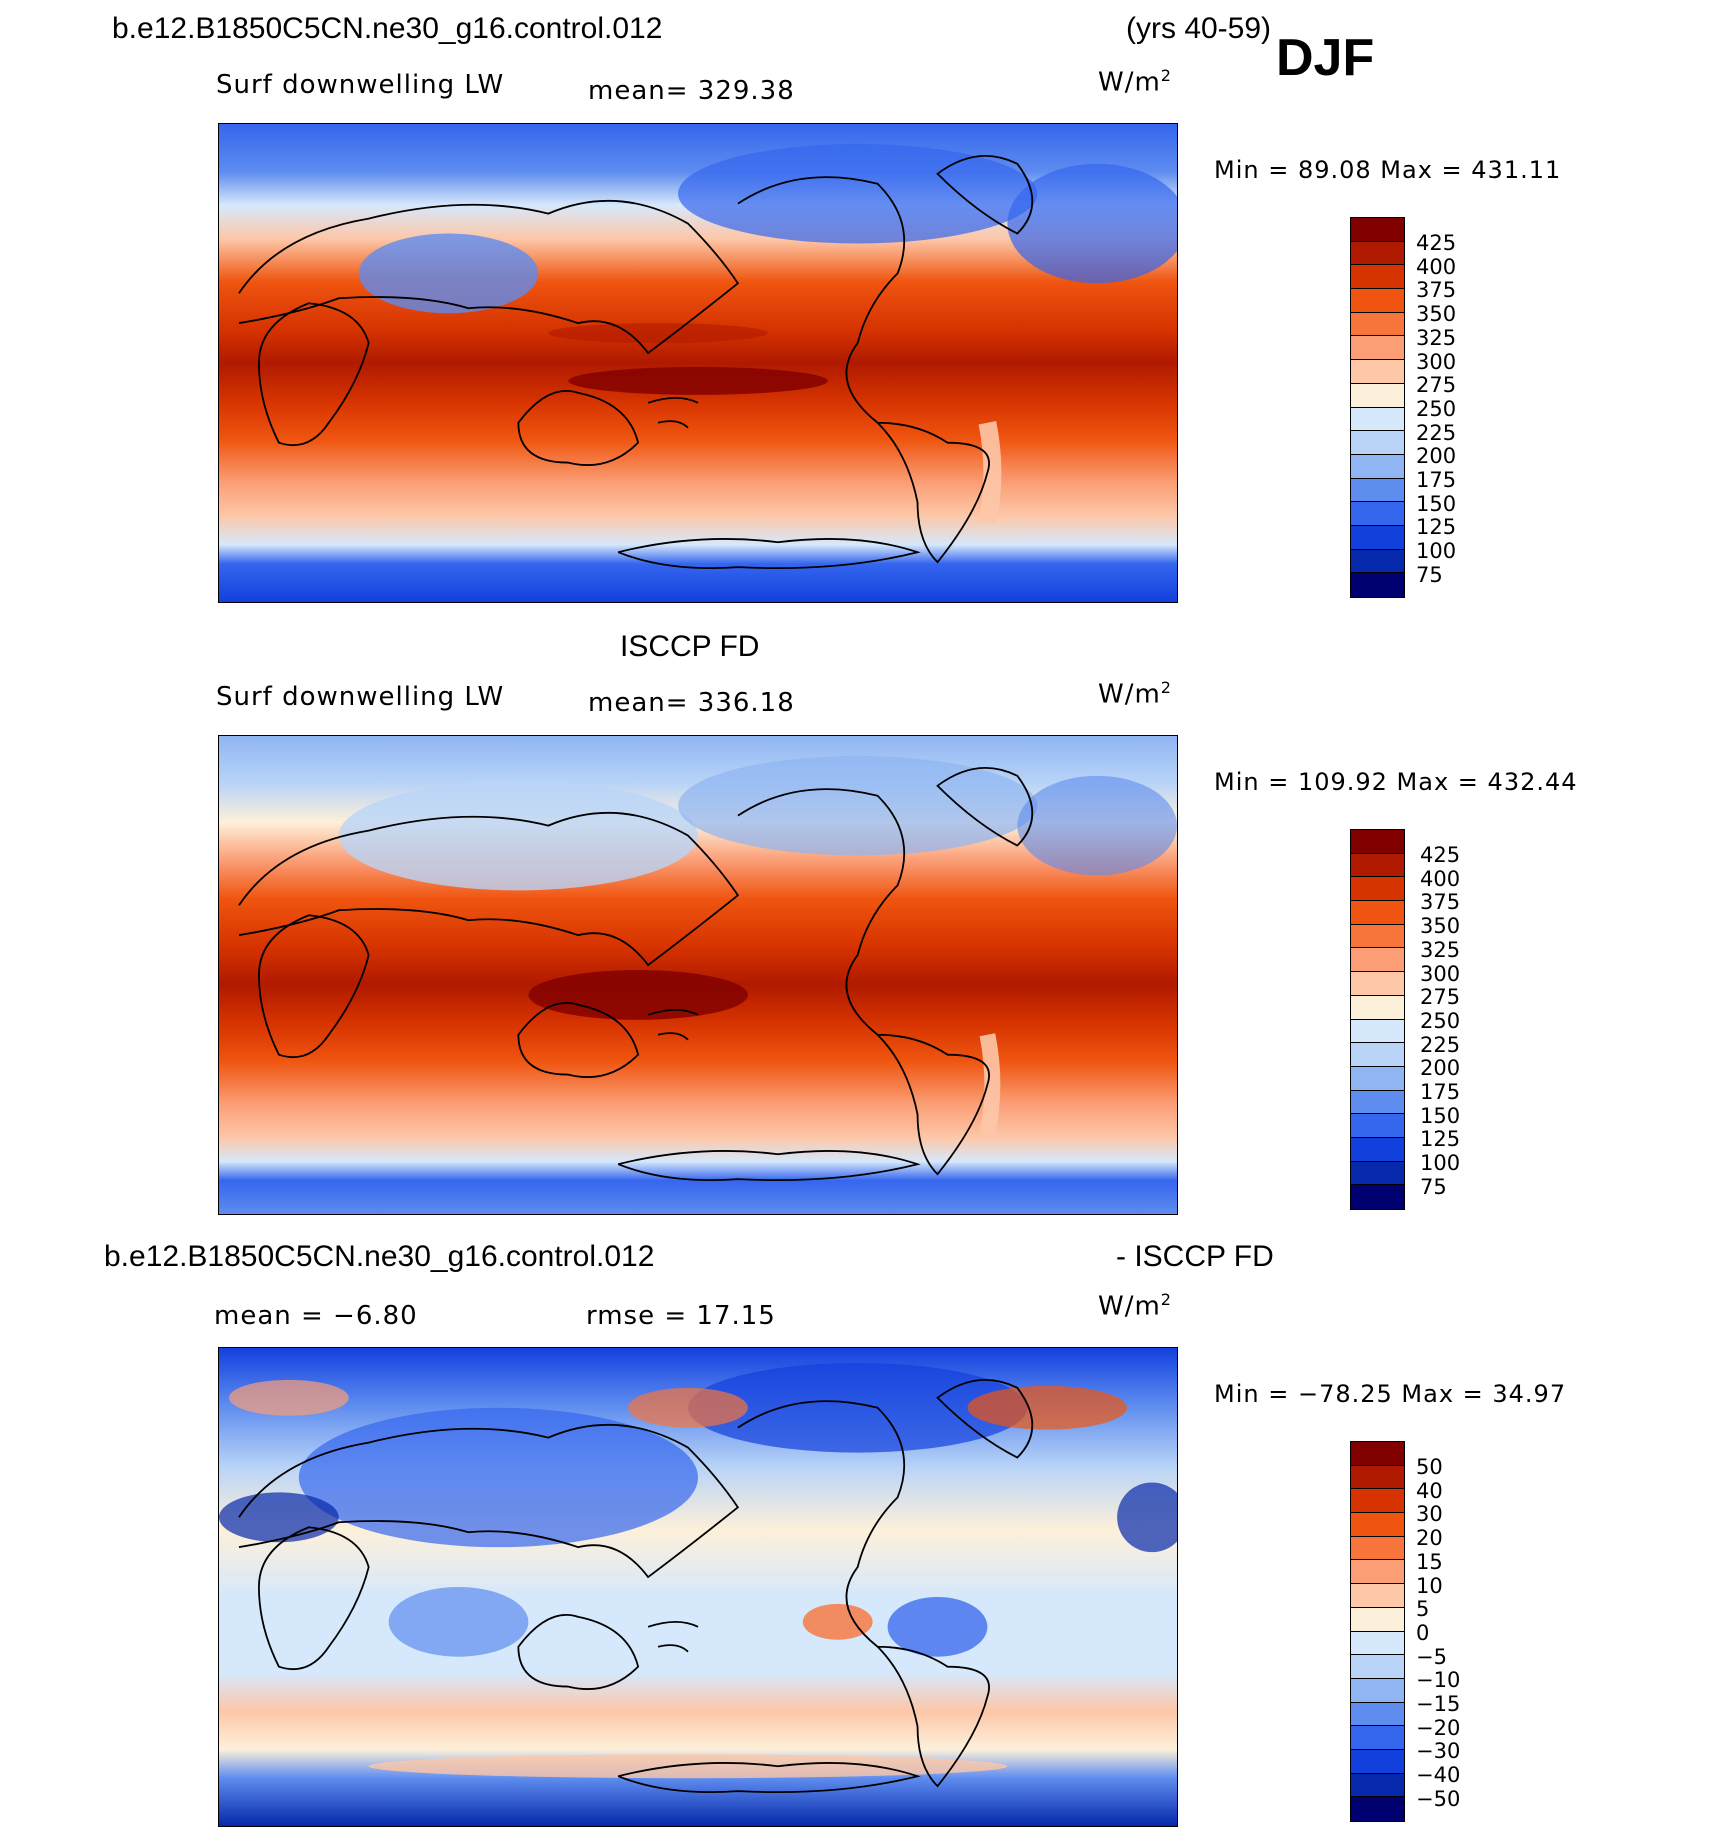 This screenshot has width=1710, height=1847. What do you see at coordinates (691, 91) in the screenshot?
I see `panel1-mean: mean= 329.38` at bounding box center [691, 91].